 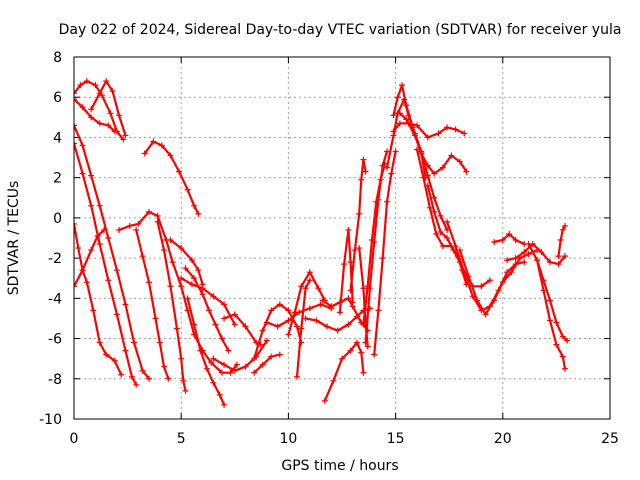 I want to click on x-tick-label: 0, so click(x=74, y=439).